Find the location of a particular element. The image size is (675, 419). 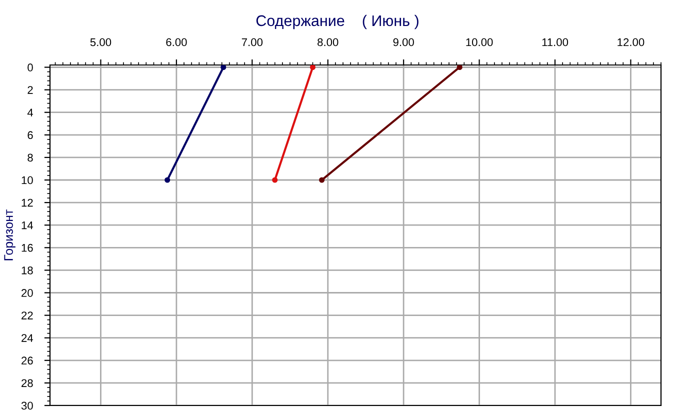

x-tick-label: 8.00 is located at coordinates (328, 42).